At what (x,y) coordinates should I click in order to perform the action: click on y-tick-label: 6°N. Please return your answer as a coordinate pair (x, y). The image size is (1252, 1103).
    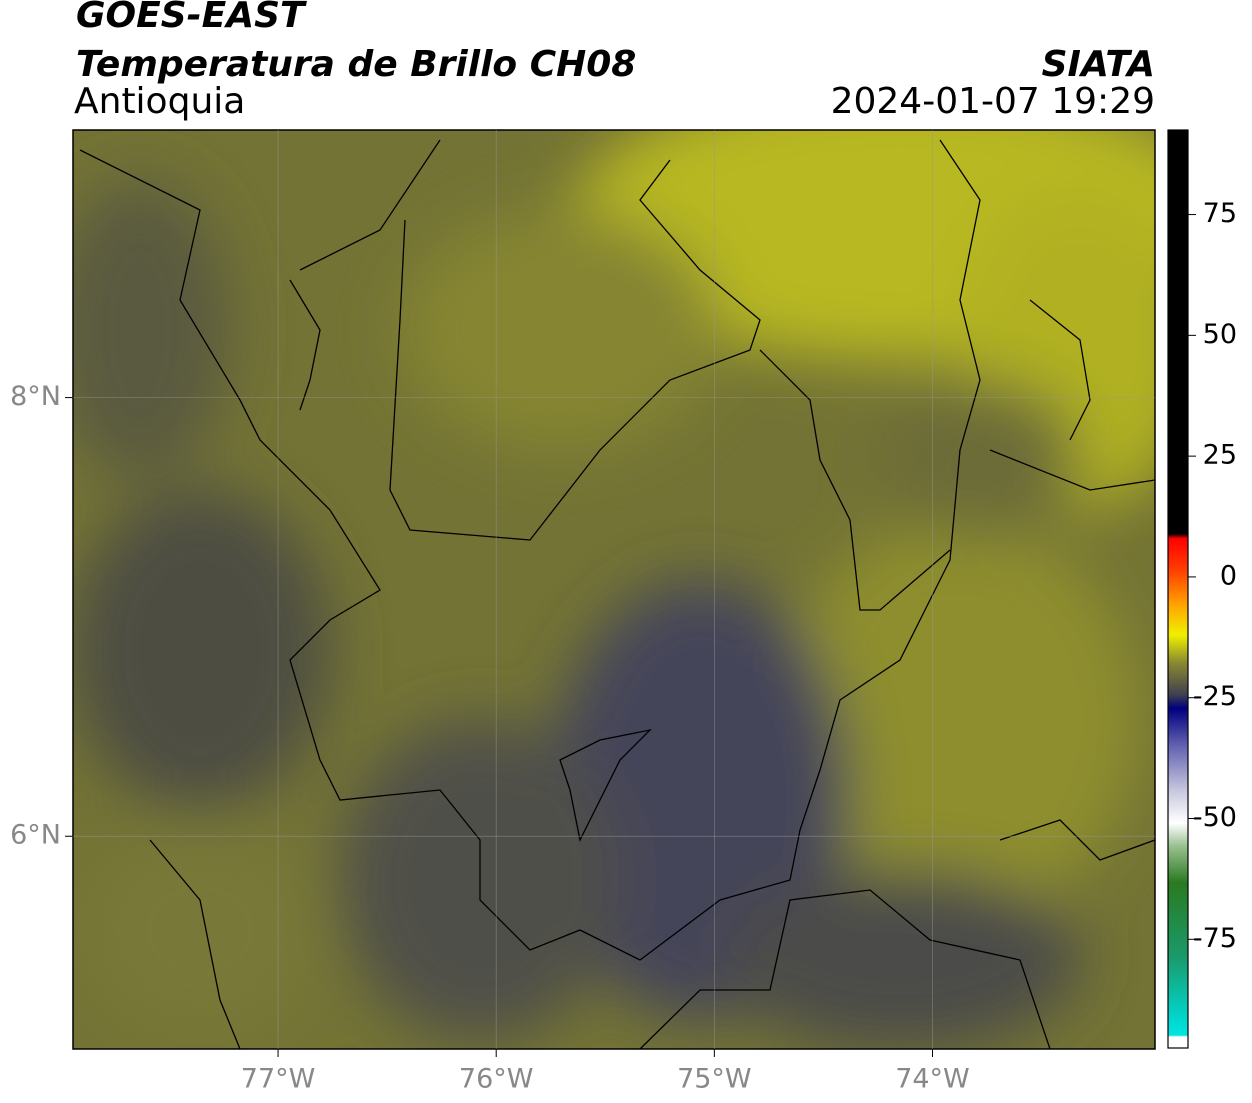
    Looking at the image, I should click on (35, 835).